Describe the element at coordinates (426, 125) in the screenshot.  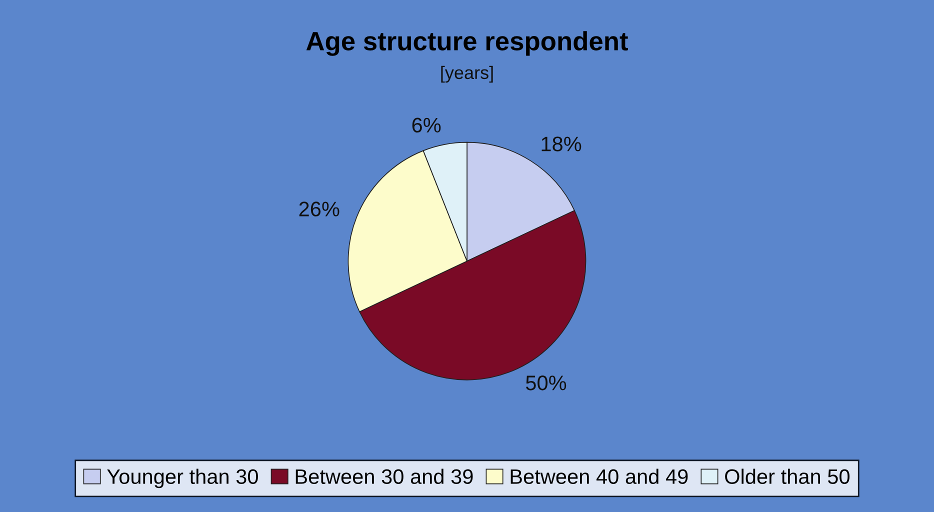
I see `data-label: 6%` at that location.